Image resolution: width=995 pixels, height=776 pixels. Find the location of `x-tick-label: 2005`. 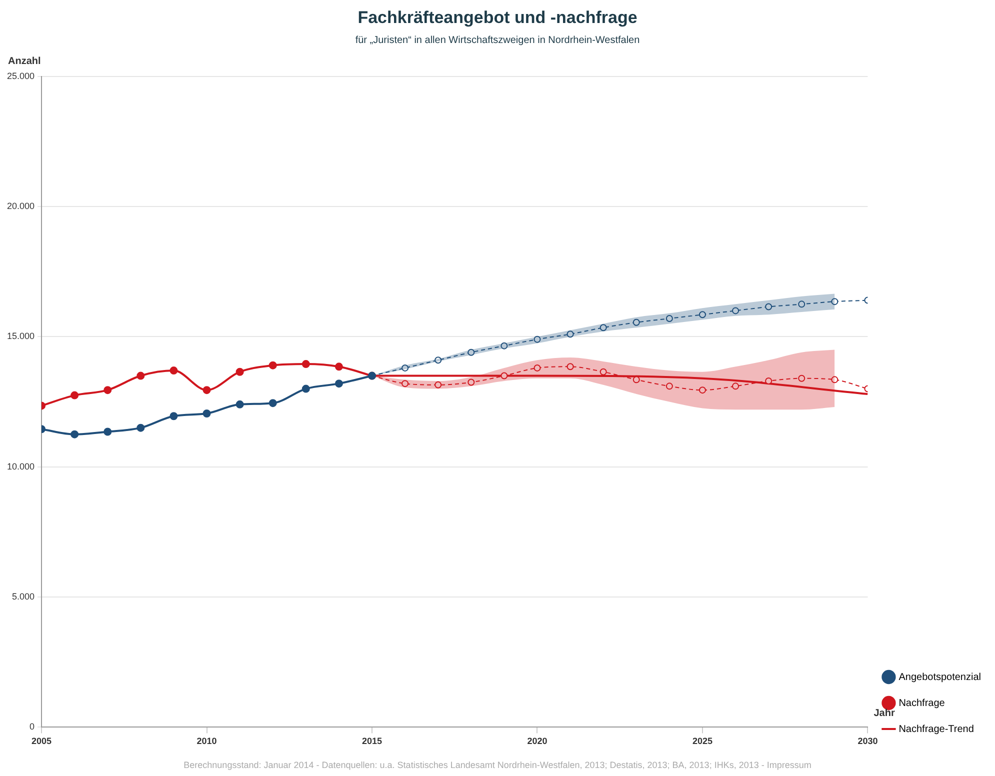

x-tick-label: 2005 is located at coordinates (42, 741).